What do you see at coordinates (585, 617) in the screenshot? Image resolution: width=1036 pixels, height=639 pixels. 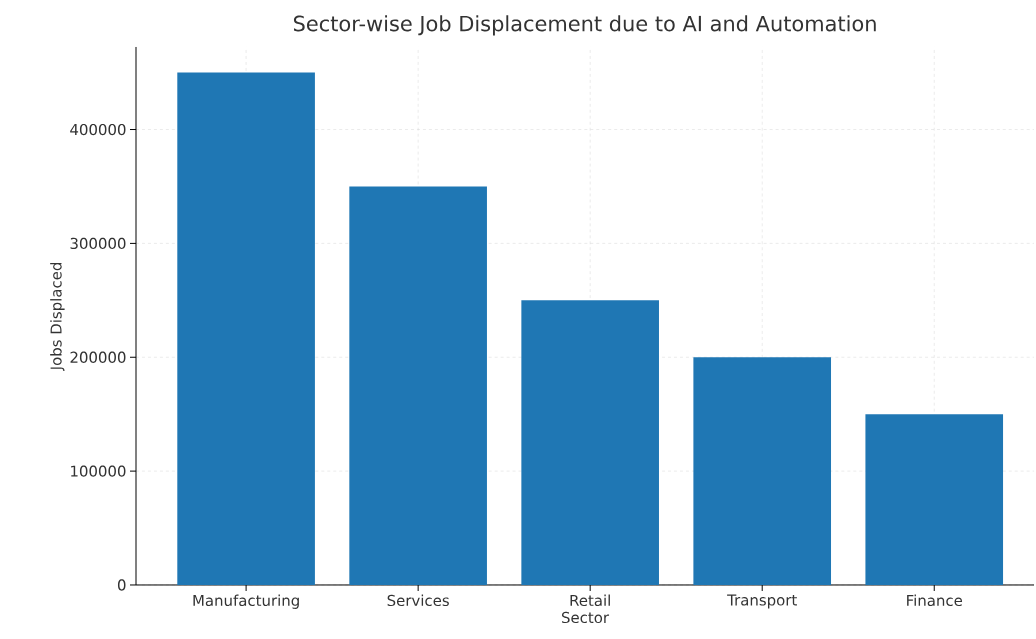 I see `x-axis-title: Sector` at bounding box center [585, 617].